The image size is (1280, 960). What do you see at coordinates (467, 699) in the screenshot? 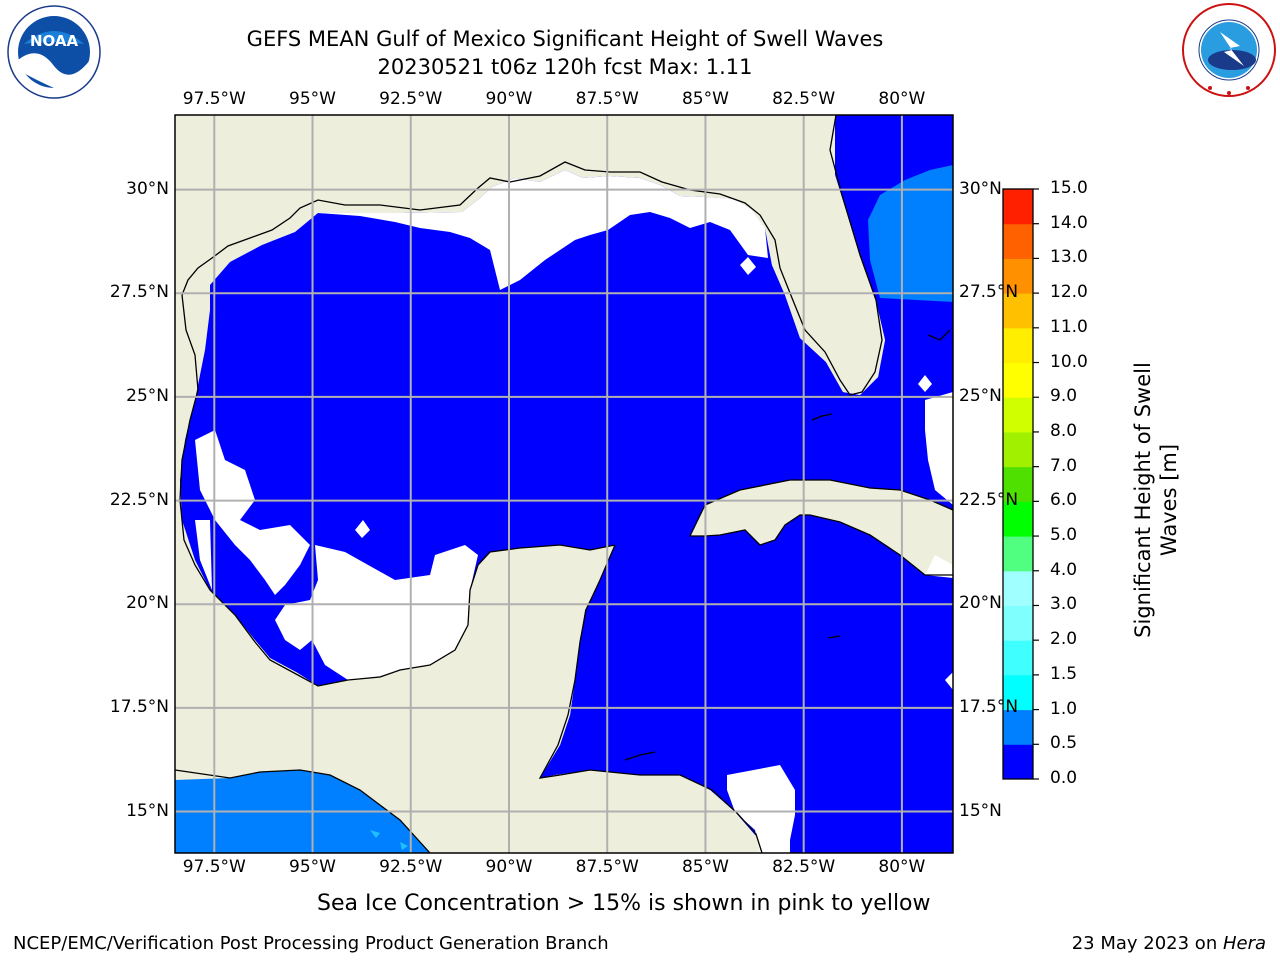
I see `yucatan-peninsula` at bounding box center [467, 699].